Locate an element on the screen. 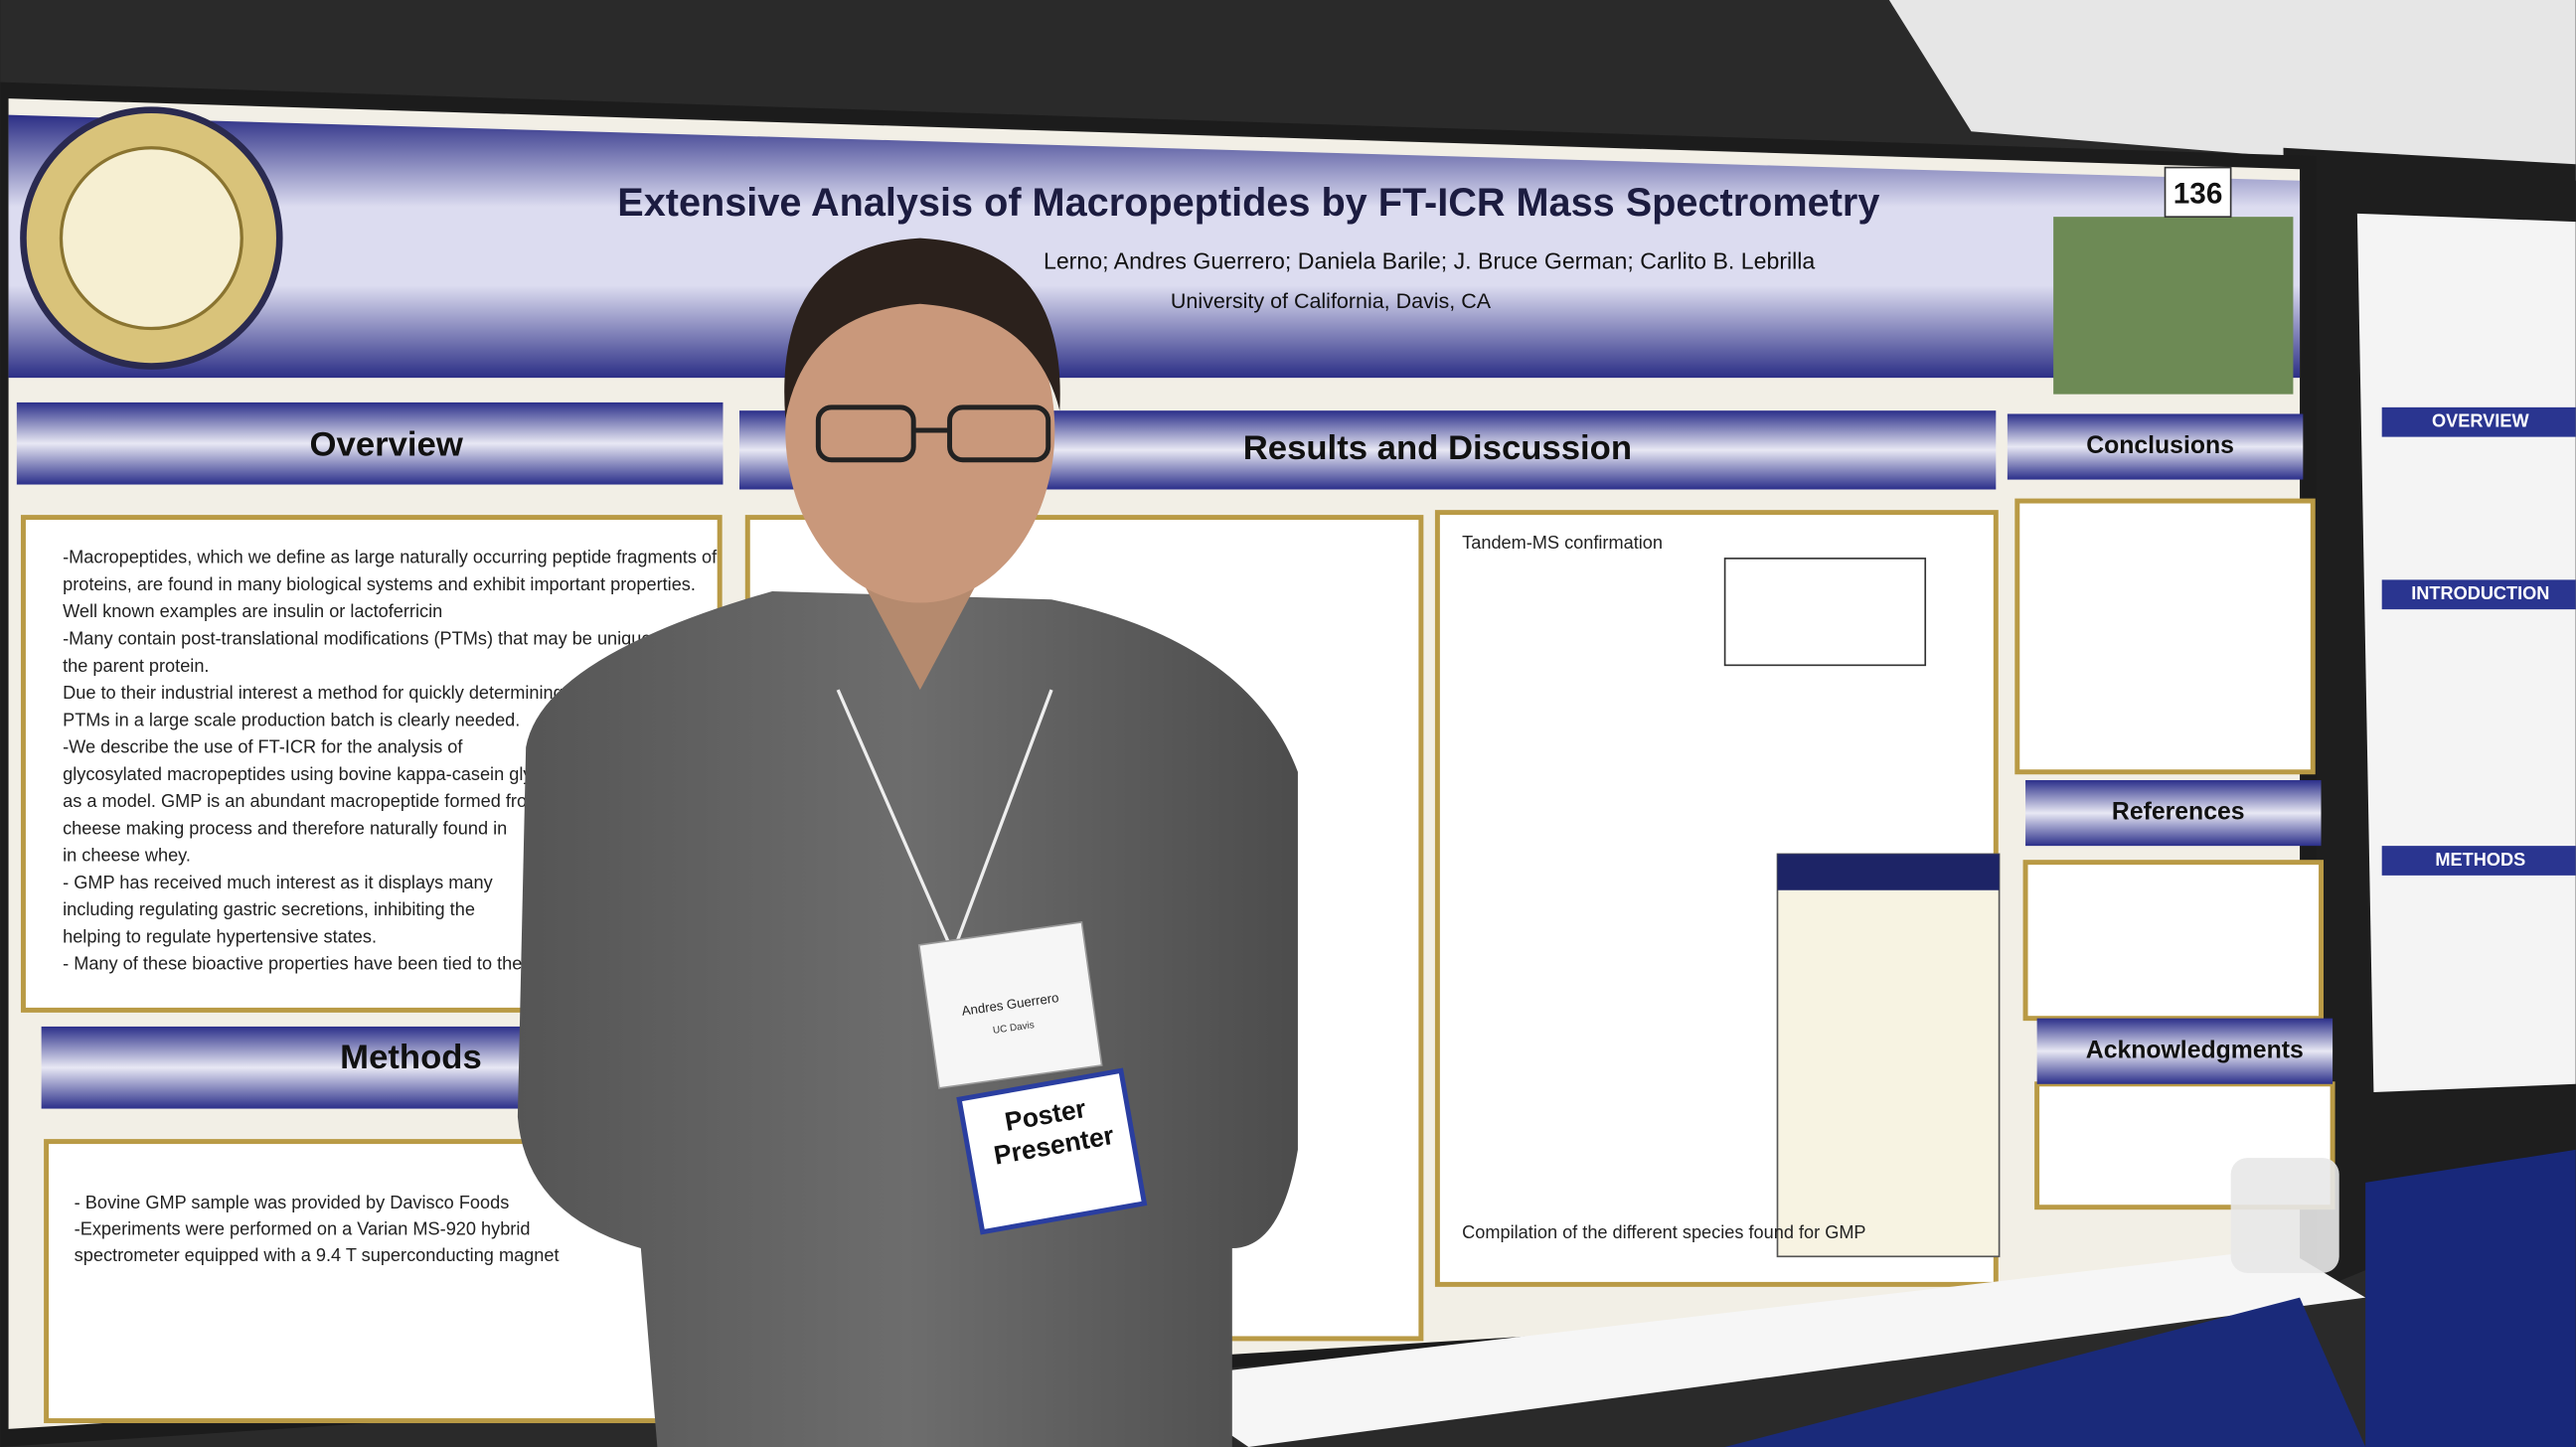 This screenshot has height=1447, width=2576. right-poster is located at coordinates (2466, 653).